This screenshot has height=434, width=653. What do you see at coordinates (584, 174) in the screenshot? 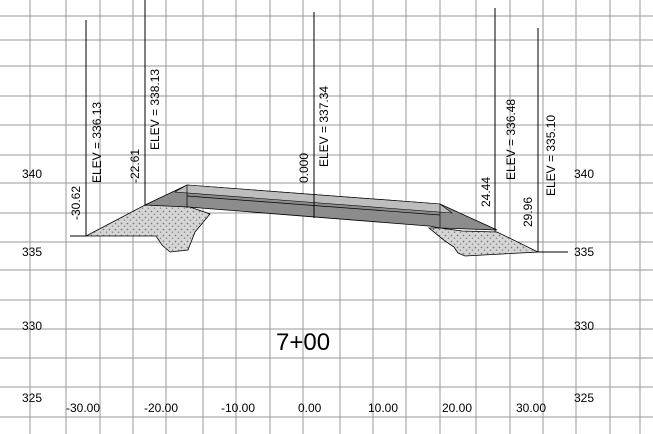
I see `elevation-tick-right: 340` at bounding box center [584, 174].